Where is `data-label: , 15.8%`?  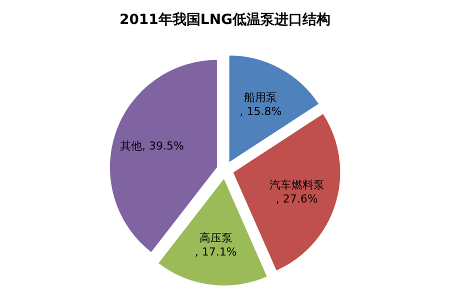 data-label: , 15.8% is located at coordinates (261, 111).